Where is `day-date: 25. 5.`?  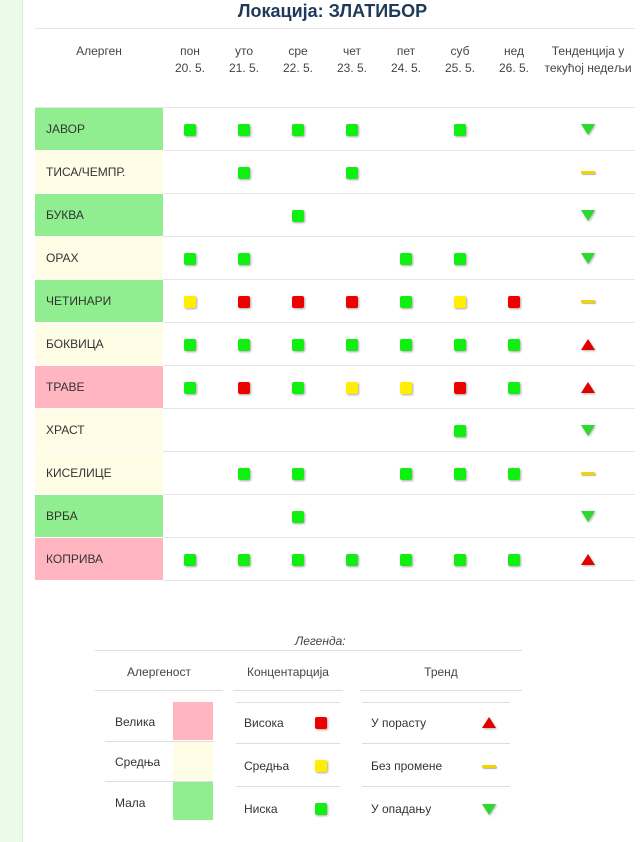
day-date: 25. 5. is located at coordinates (460, 68).